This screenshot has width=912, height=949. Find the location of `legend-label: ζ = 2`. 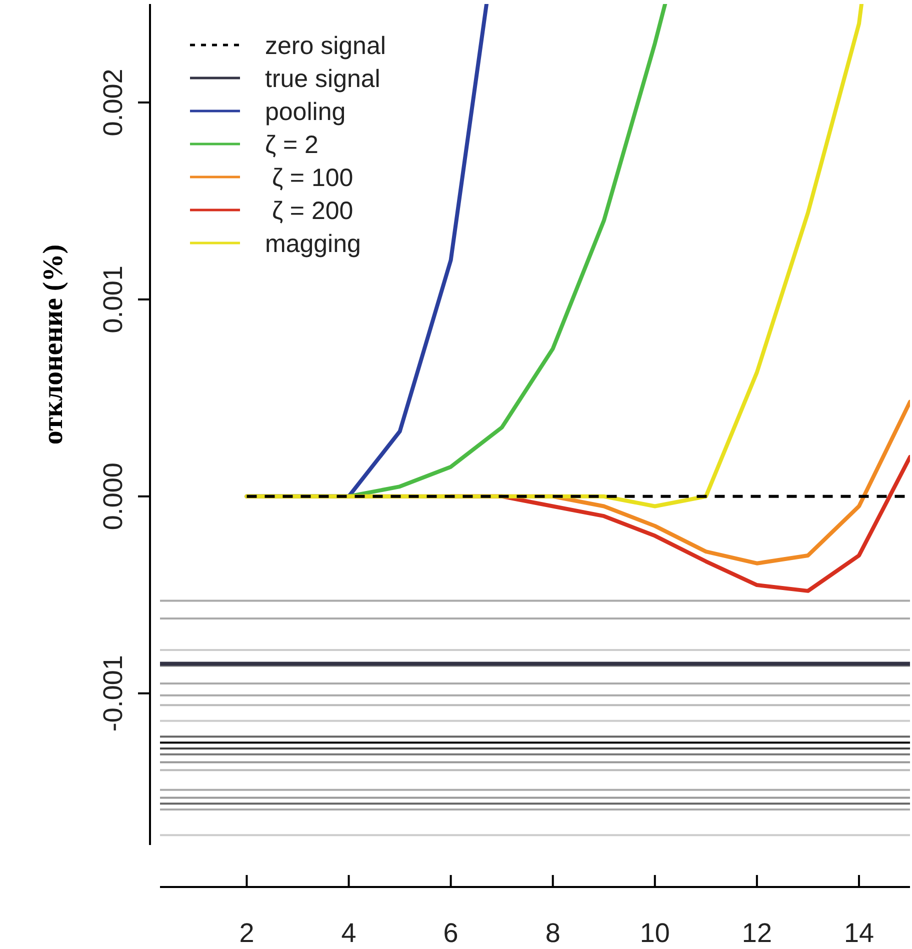

legend-label: ζ = 2 is located at coordinates (291, 145).